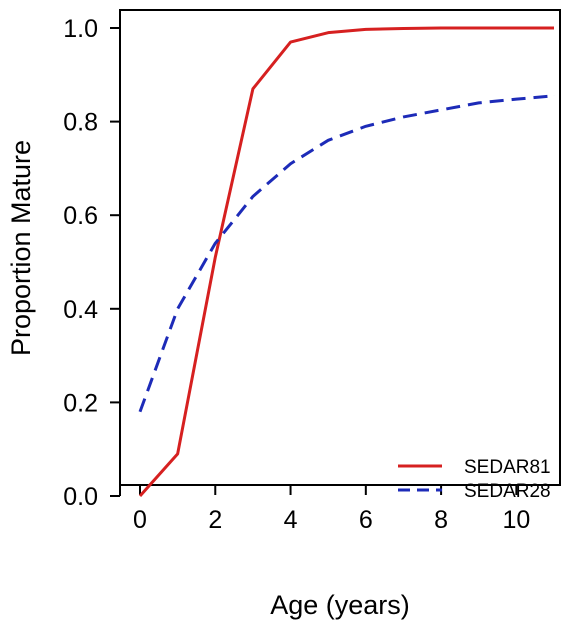 Image resolution: width=568 pixels, height=626 pixels. What do you see at coordinates (140, 520) in the screenshot?
I see `x-tick-label: 0` at bounding box center [140, 520].